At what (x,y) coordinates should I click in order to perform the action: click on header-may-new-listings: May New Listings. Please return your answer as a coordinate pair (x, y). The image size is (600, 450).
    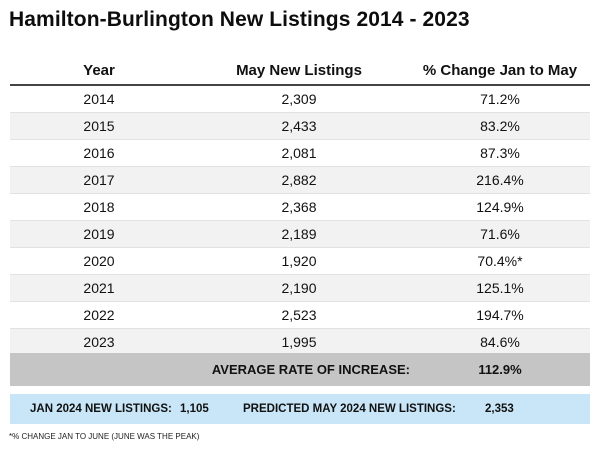
    Looking at the image, I should click on (299, 70).